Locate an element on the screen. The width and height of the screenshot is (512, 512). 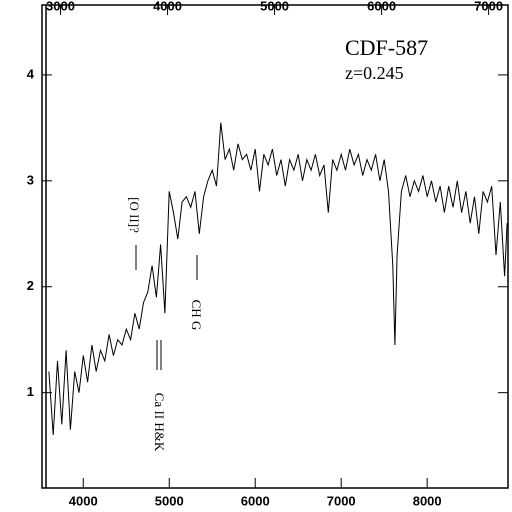
line-label: CH G is located at coordinates (196, 315).